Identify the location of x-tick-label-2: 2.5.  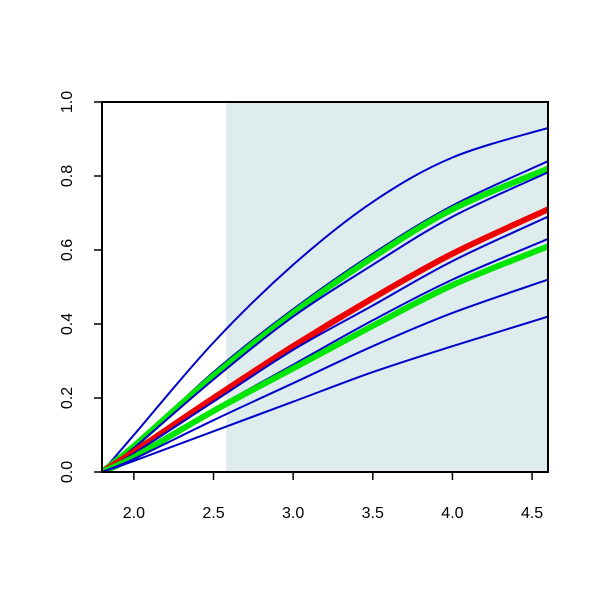
(213, 513).